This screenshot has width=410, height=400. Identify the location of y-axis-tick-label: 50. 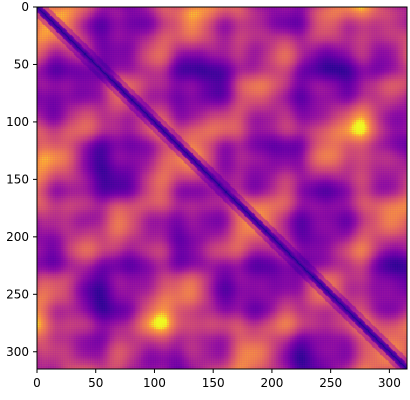
(21, 64).